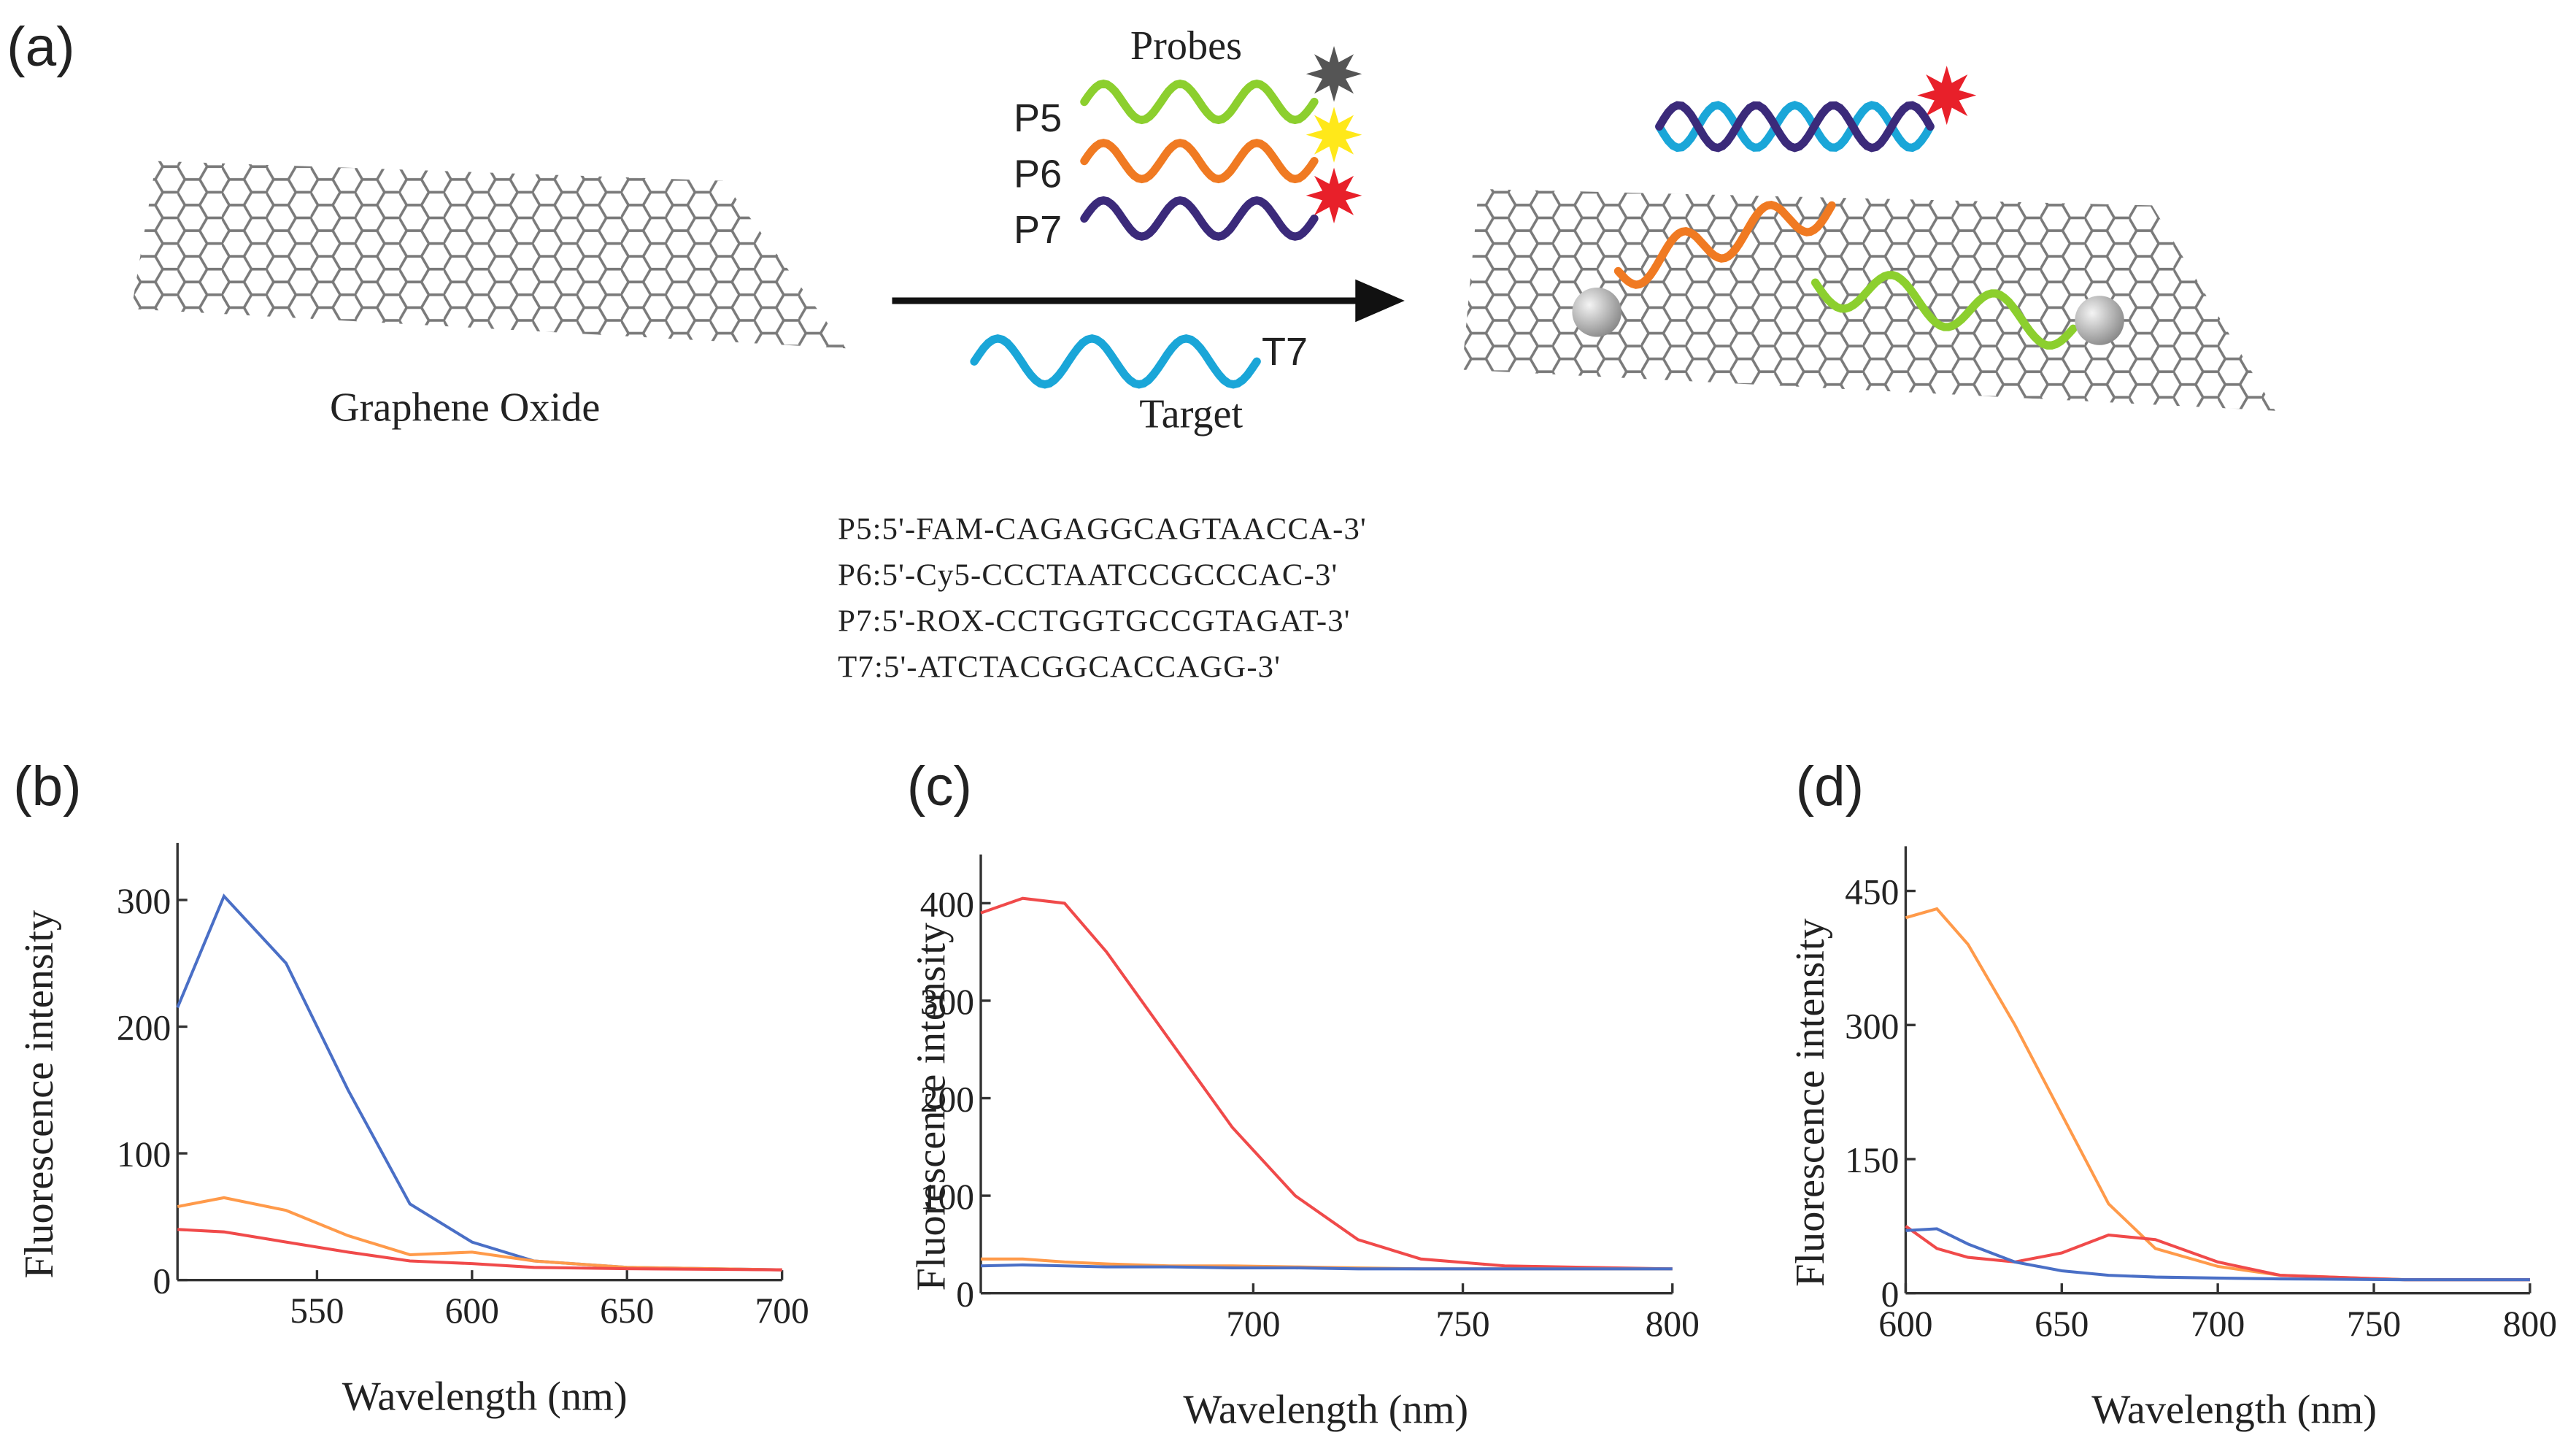 The width and height of the screenshot is (2576, 1446). Describe the element at coordinates (940, 786) in the screenshot. I see `panel-label: (c)` at that location.